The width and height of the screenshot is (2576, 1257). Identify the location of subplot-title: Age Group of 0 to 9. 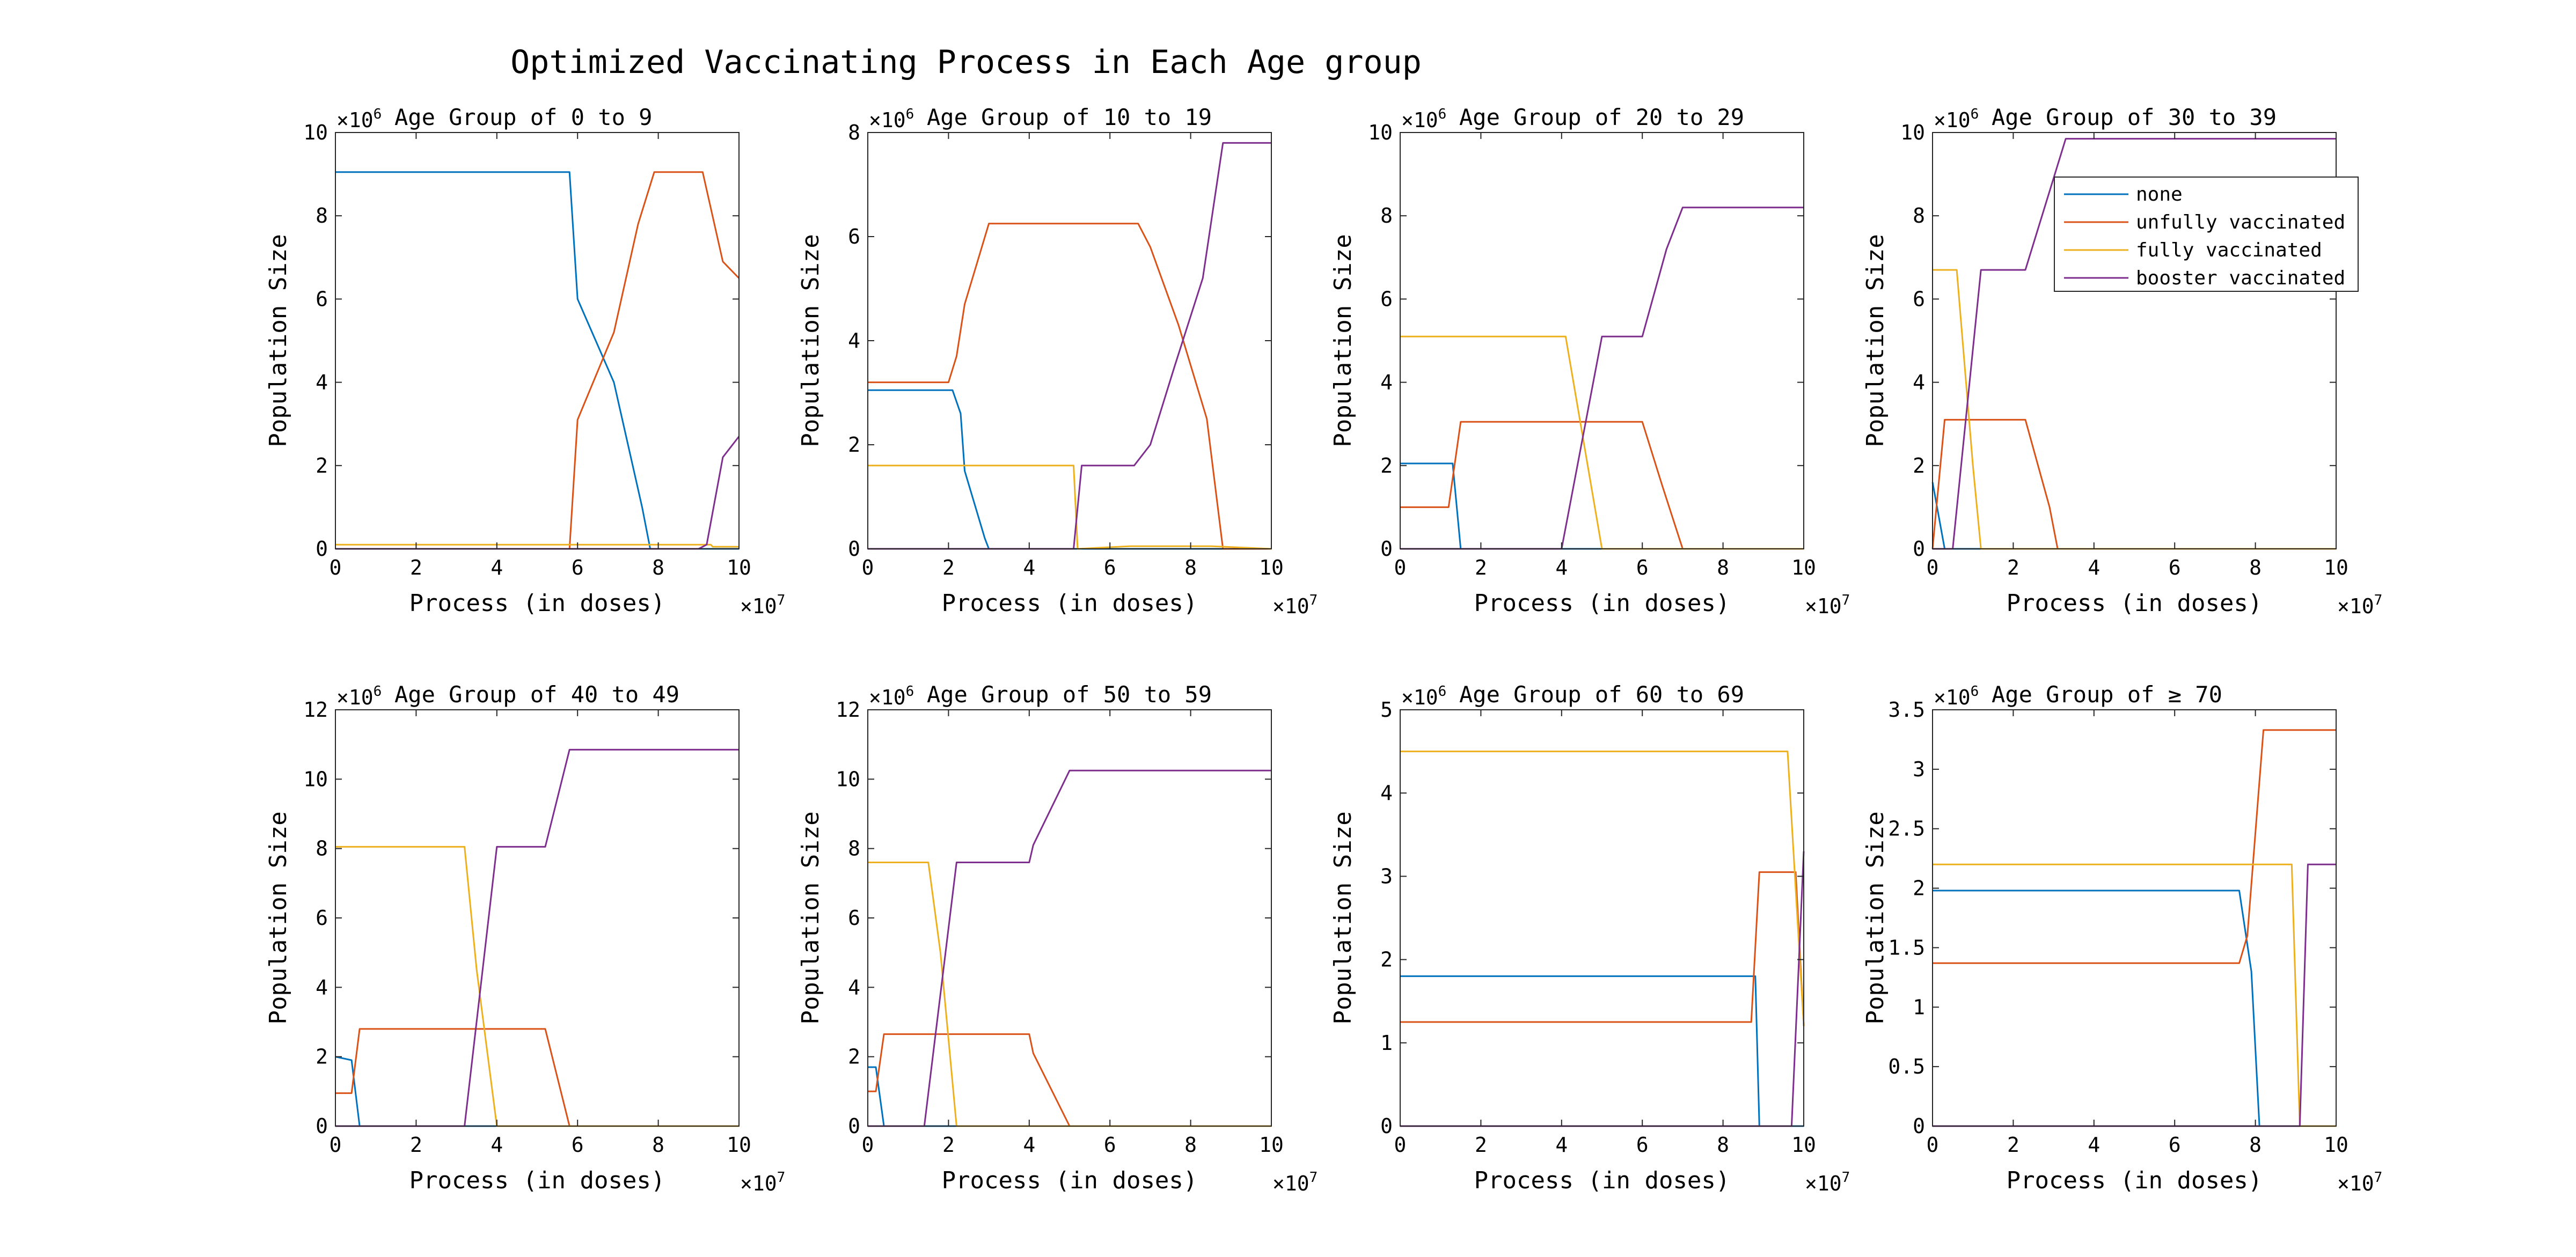
(523, 117).